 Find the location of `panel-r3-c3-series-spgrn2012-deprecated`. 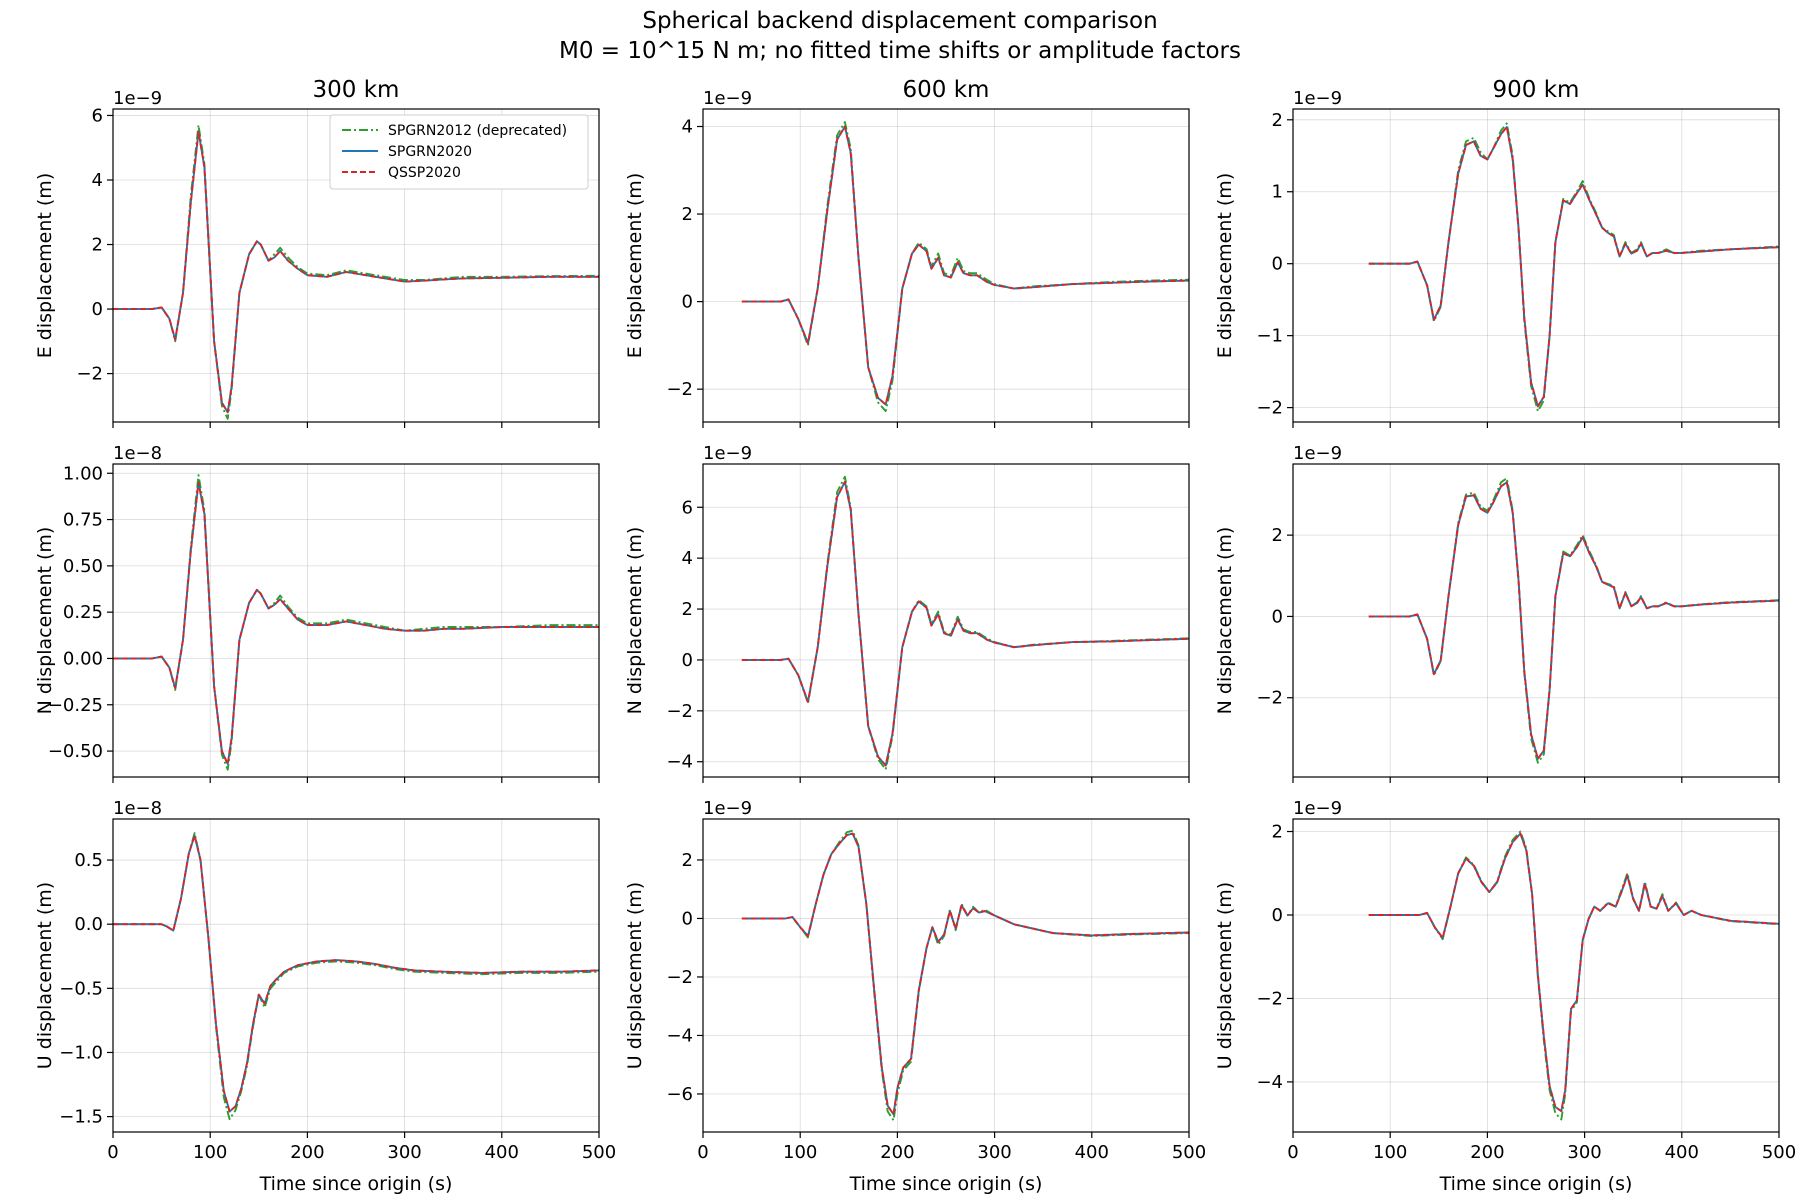

panel-r3-c3-series-spgrn2012-deprecated is located at coordinates (1573, 975).